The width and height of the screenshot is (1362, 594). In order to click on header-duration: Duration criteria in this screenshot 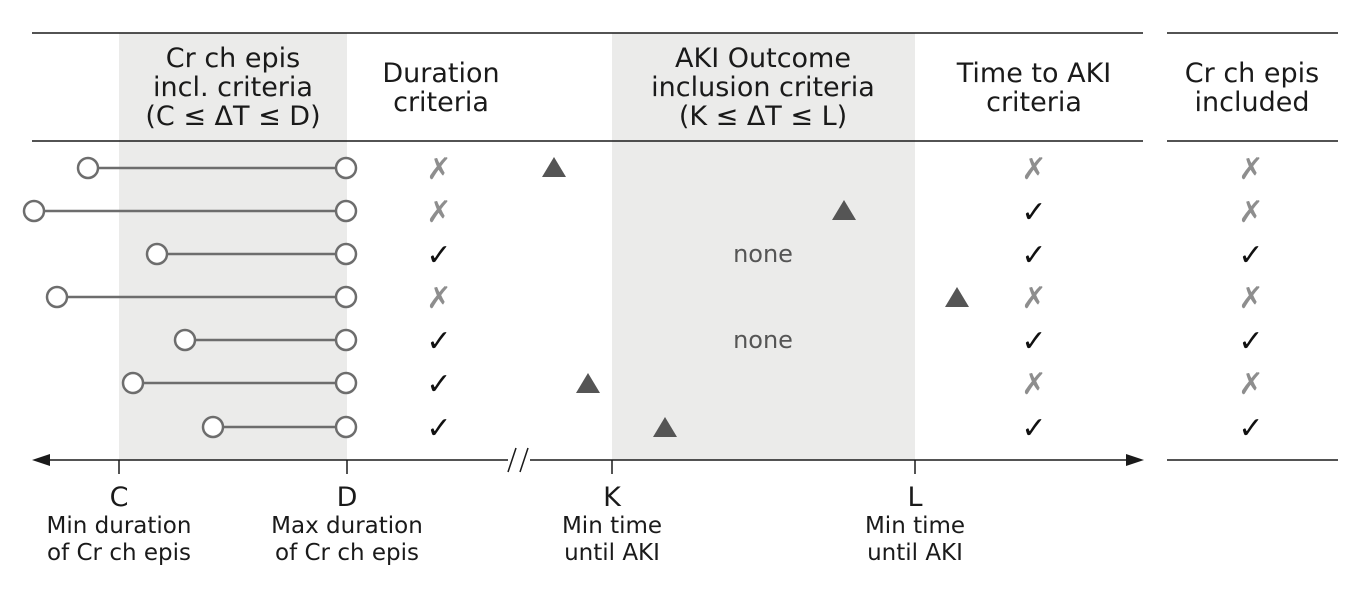, I will do `click(440, 88)`.